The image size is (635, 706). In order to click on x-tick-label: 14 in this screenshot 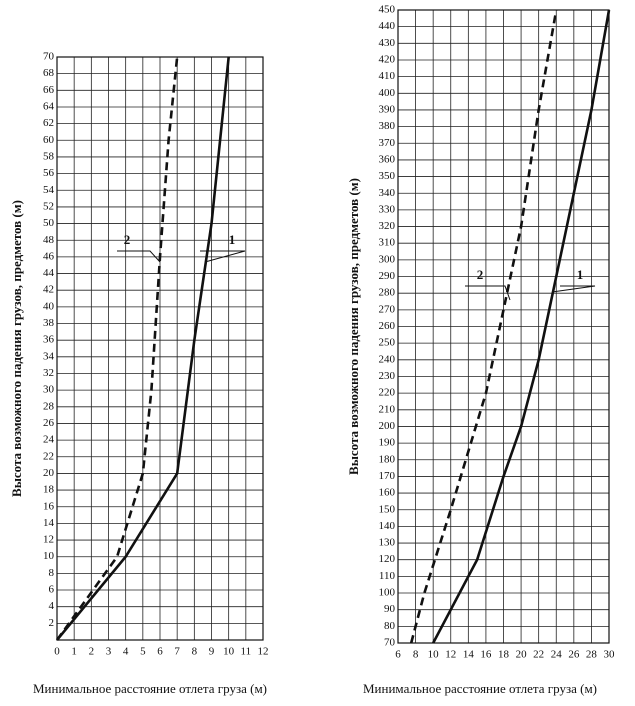, I will do `click(469, 655)`.